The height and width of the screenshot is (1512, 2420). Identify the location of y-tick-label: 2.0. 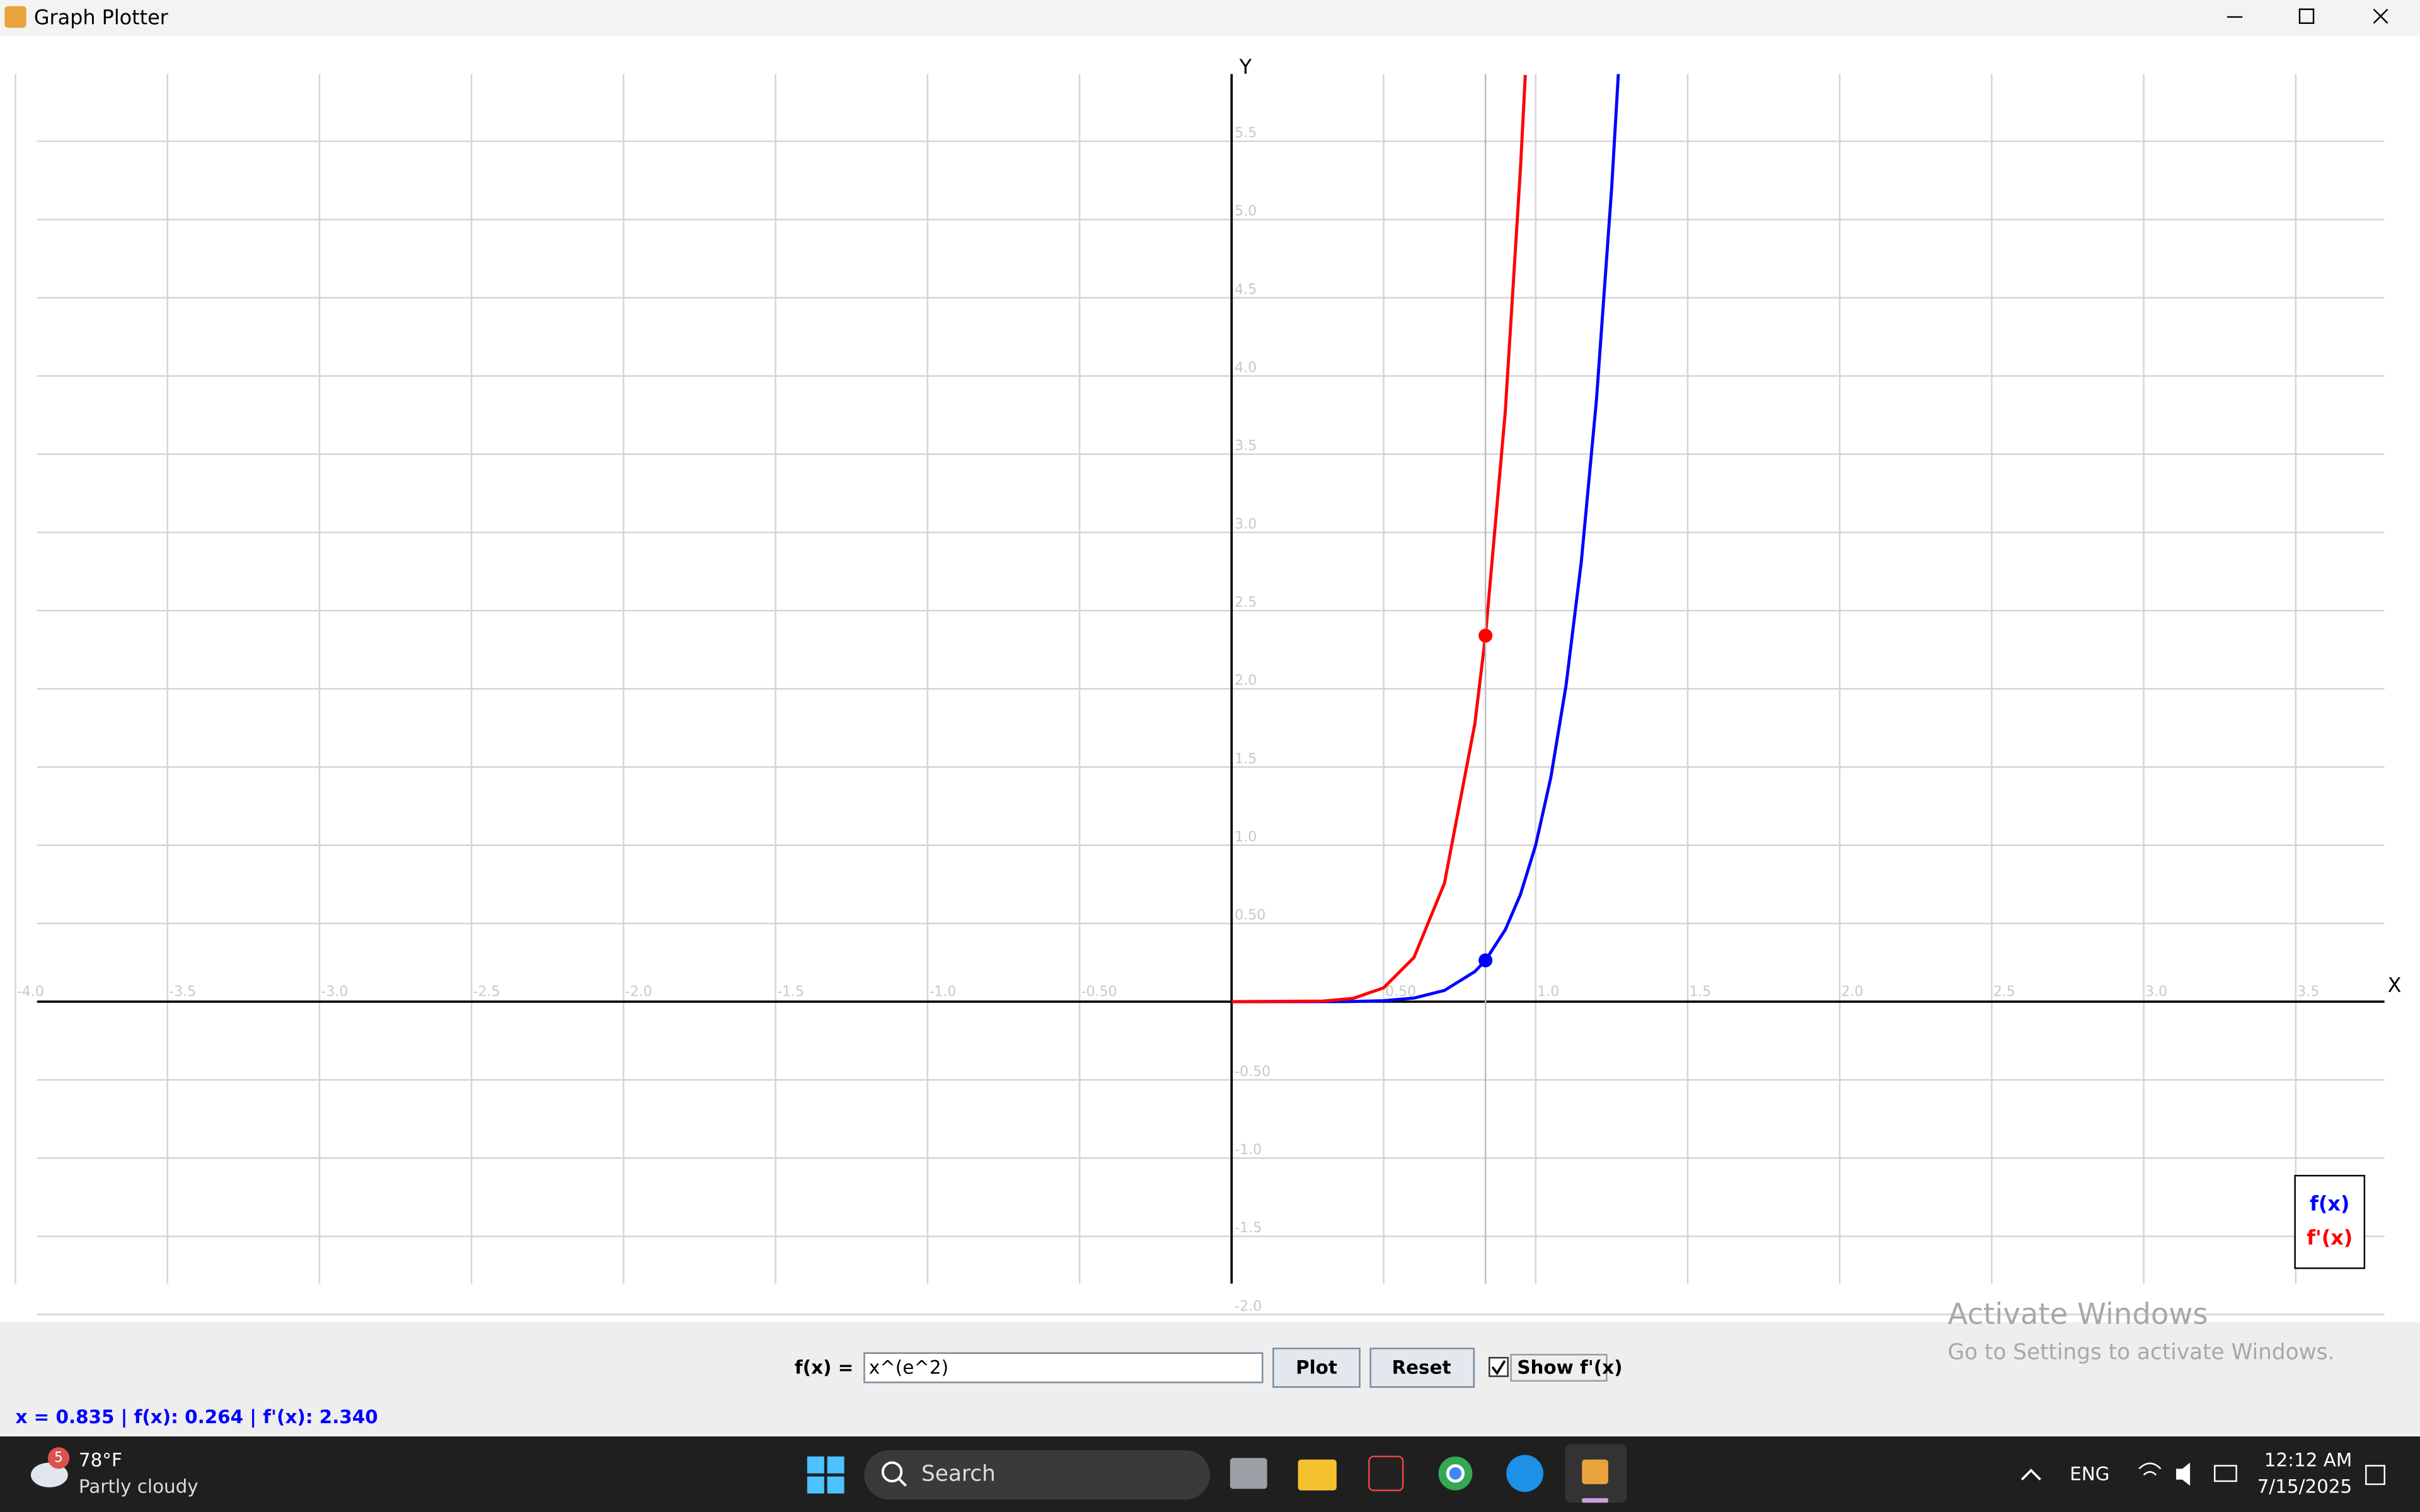
(1246, 681).